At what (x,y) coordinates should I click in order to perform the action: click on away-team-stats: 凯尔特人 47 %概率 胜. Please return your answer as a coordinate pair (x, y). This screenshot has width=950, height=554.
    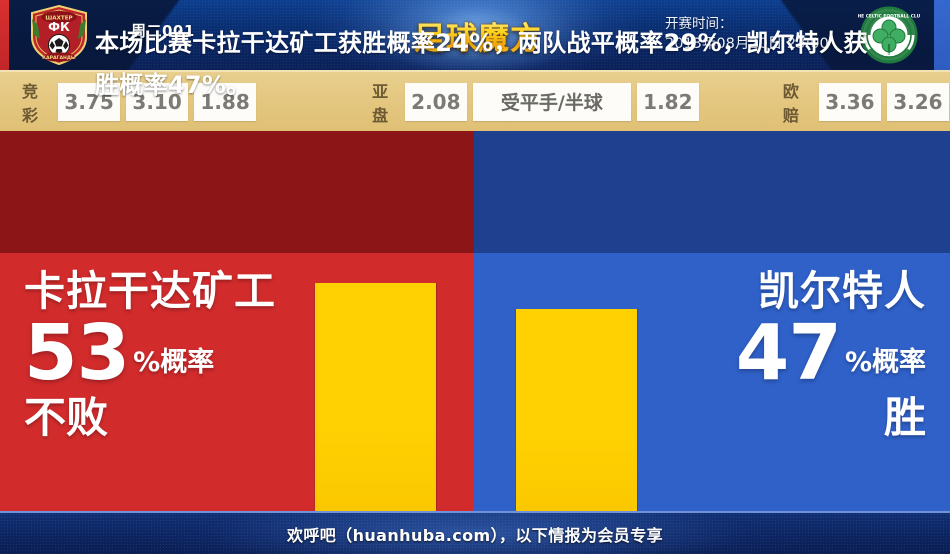
    Looking at the image, I should click on (831, 355).